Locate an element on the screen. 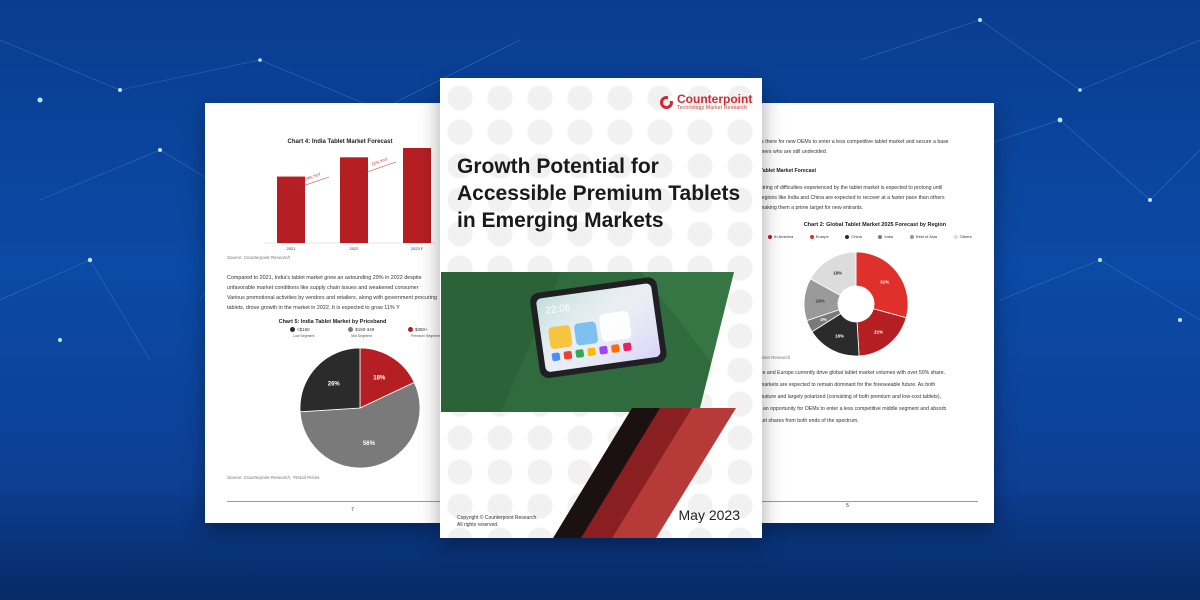 The width and height of the screenshot is (1200, 600). chart4-category-label: 2021 is located at coordinates (292, 248).